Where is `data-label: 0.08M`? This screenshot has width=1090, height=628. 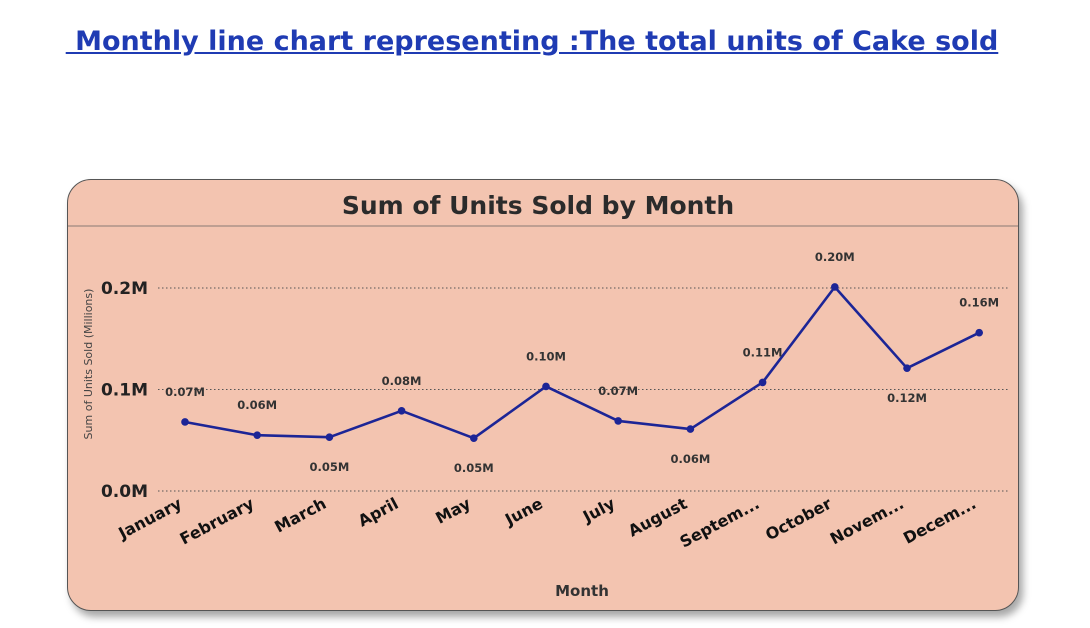 data-label: 0.08M is located at coordinates (402, 381).